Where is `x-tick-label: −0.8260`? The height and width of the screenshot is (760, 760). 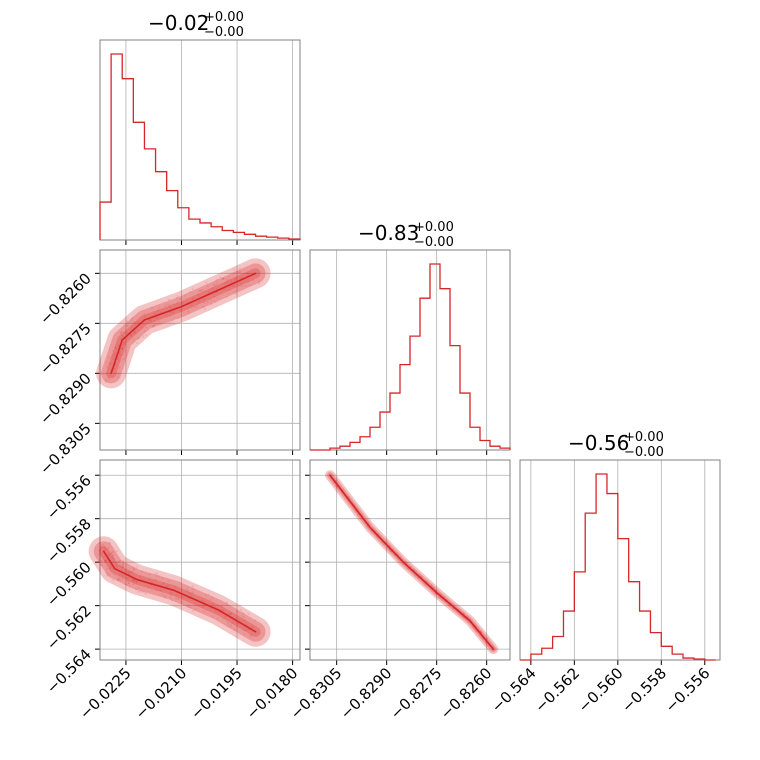 x-tick-label: −0.8260 is located at coordinates (466, 693).